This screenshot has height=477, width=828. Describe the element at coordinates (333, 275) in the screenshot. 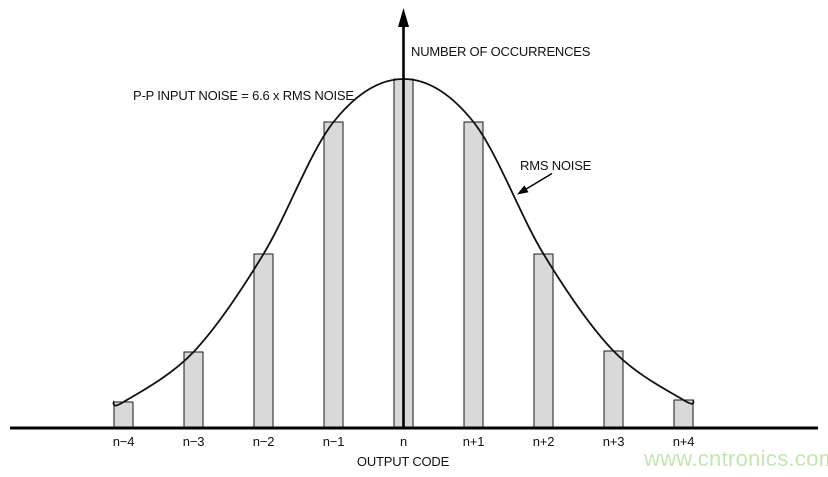

I see `histogram-bar-n−1` at that location.